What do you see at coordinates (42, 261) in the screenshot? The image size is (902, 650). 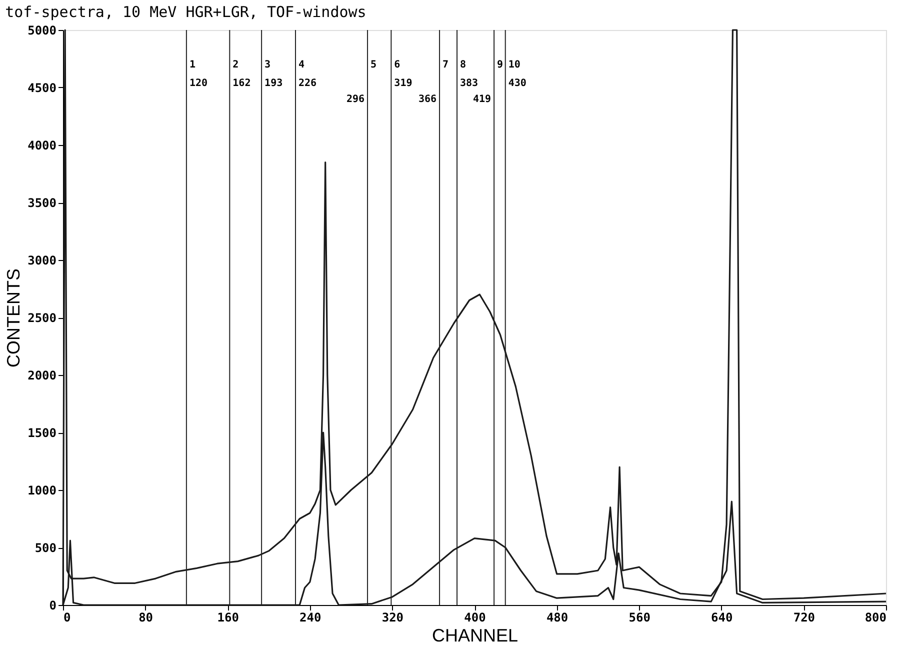 I see `y-tick-label: 3000` at bounding box center [42, 261].